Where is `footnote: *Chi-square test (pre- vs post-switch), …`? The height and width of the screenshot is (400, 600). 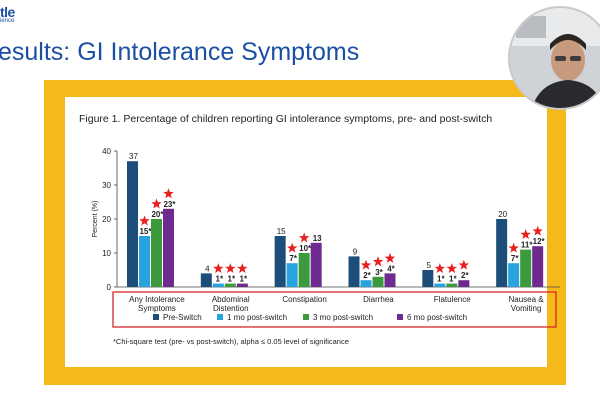 footnote: *Chi-square test (pre- vs post-switch), … is located at coordinates (231, 341).